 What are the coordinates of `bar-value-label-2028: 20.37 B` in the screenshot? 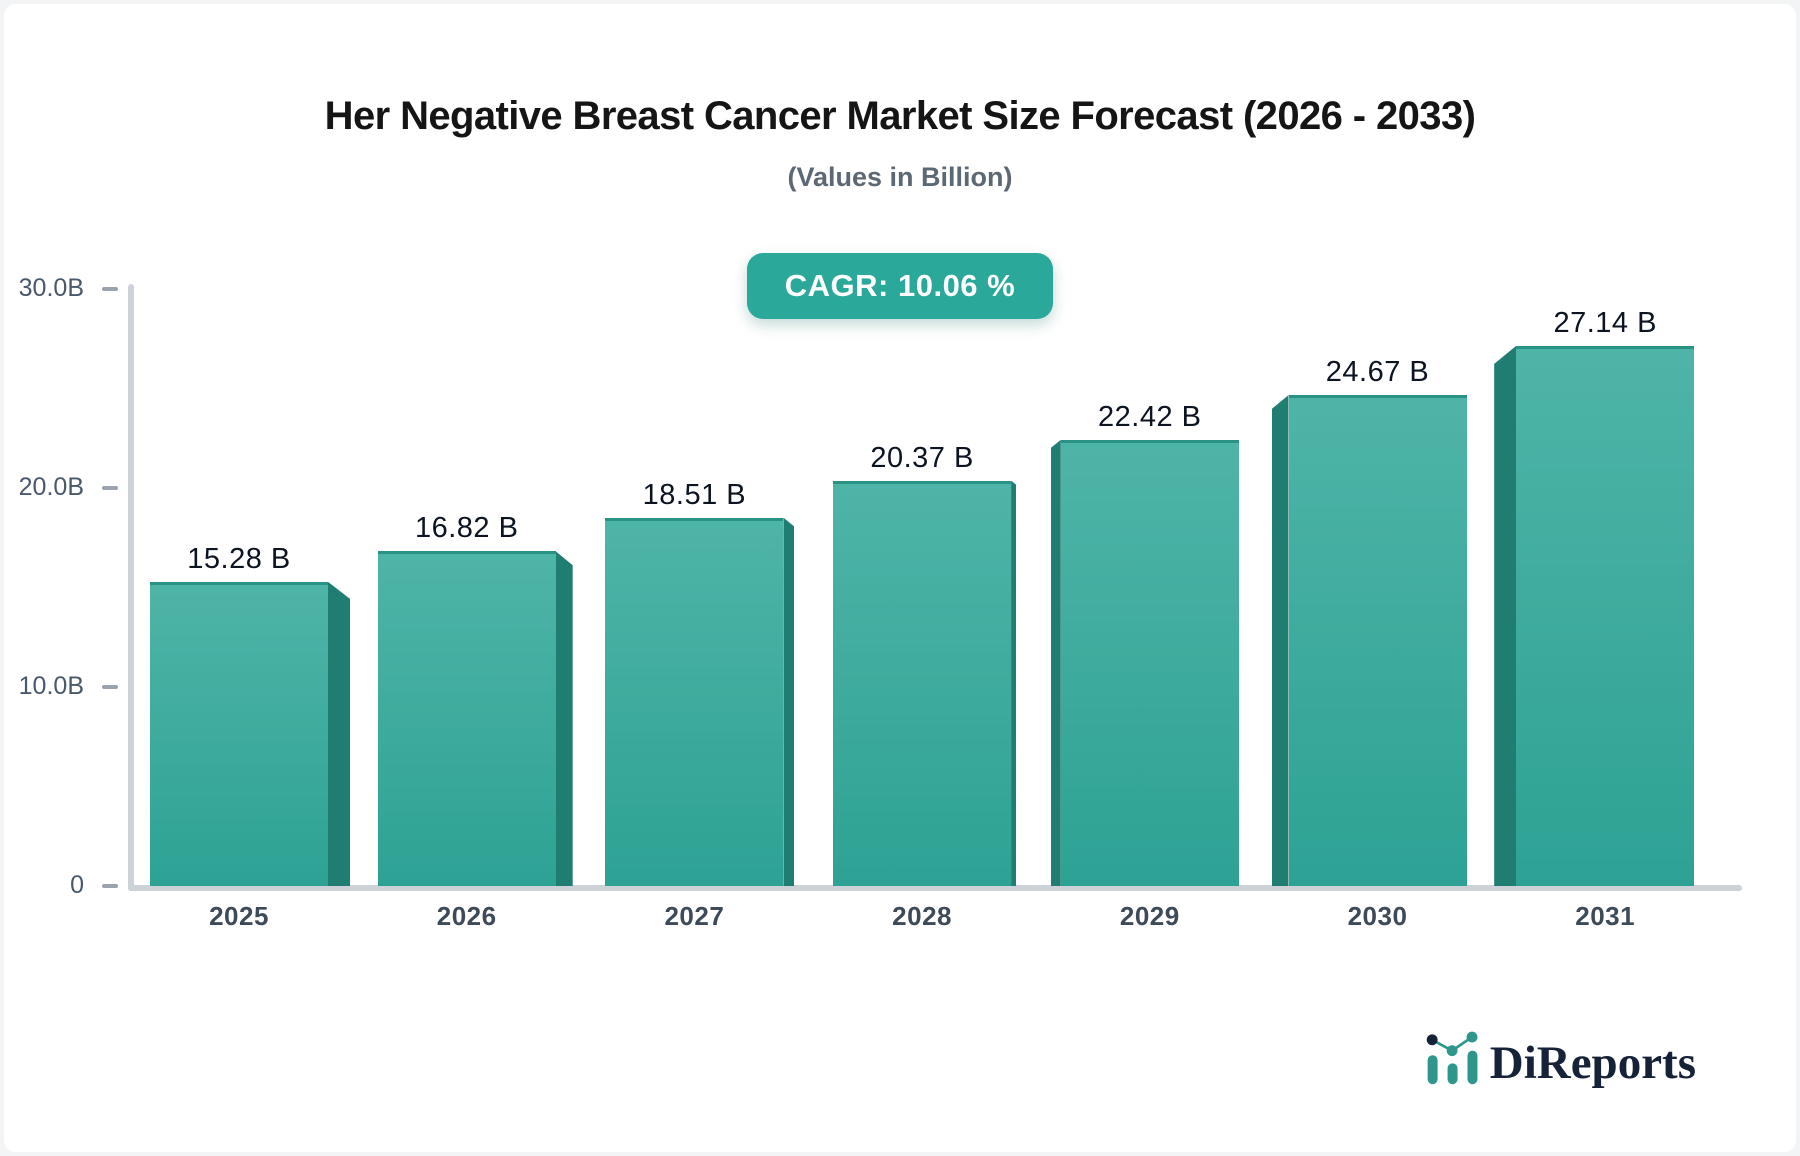 It's located at (922, 457).